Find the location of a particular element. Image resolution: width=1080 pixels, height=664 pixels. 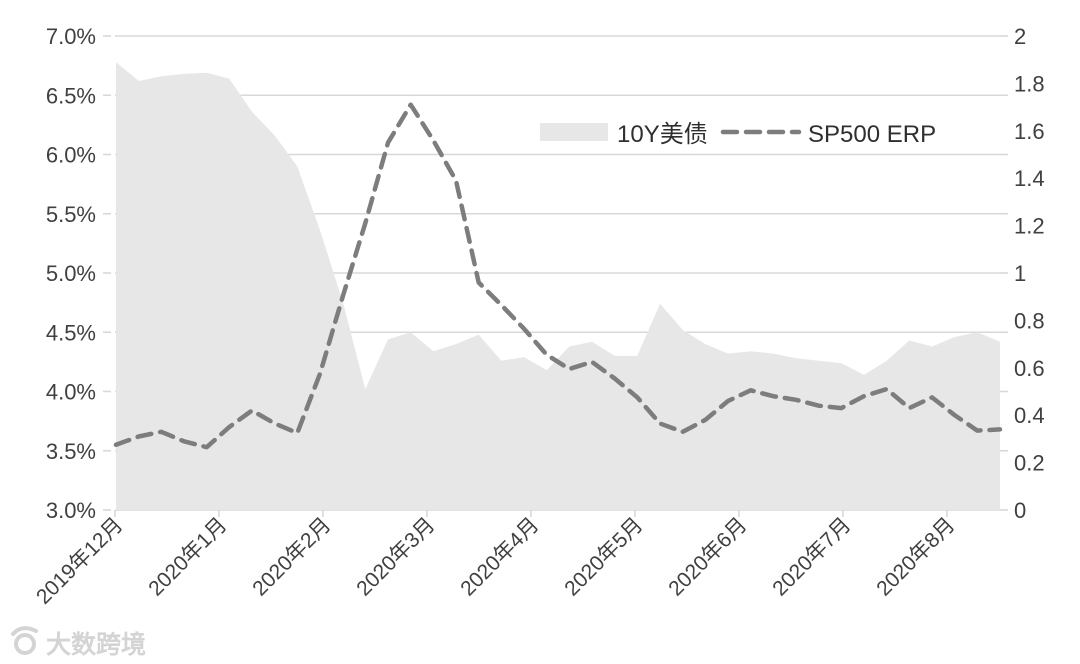

legend-label-sp500-erp: SP500 ERP is located at coordinates (872, 134).